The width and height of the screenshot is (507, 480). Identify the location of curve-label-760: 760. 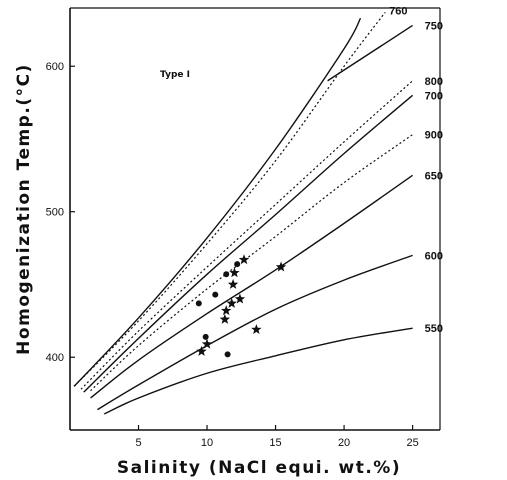
(398, 11).